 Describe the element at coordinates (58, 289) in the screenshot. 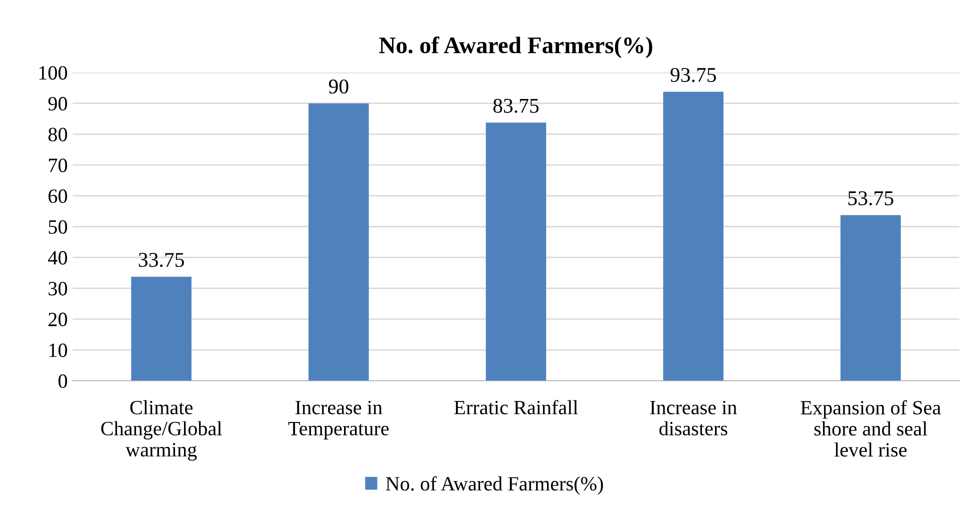

I see `y-tick-label: 30` at that location.